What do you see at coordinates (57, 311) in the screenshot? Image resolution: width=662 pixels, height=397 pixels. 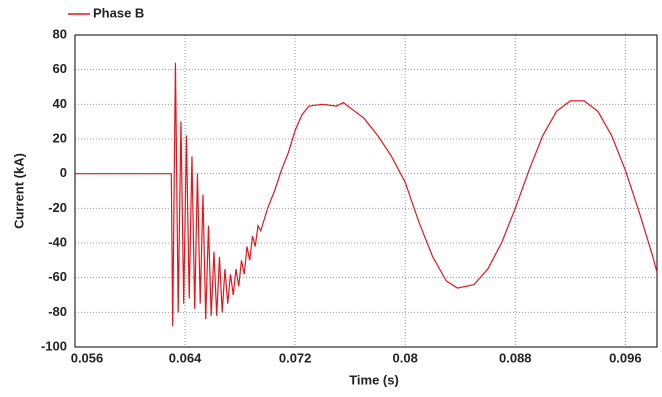 I see `y-tick-label: -80` at bounding box center [57, 311].